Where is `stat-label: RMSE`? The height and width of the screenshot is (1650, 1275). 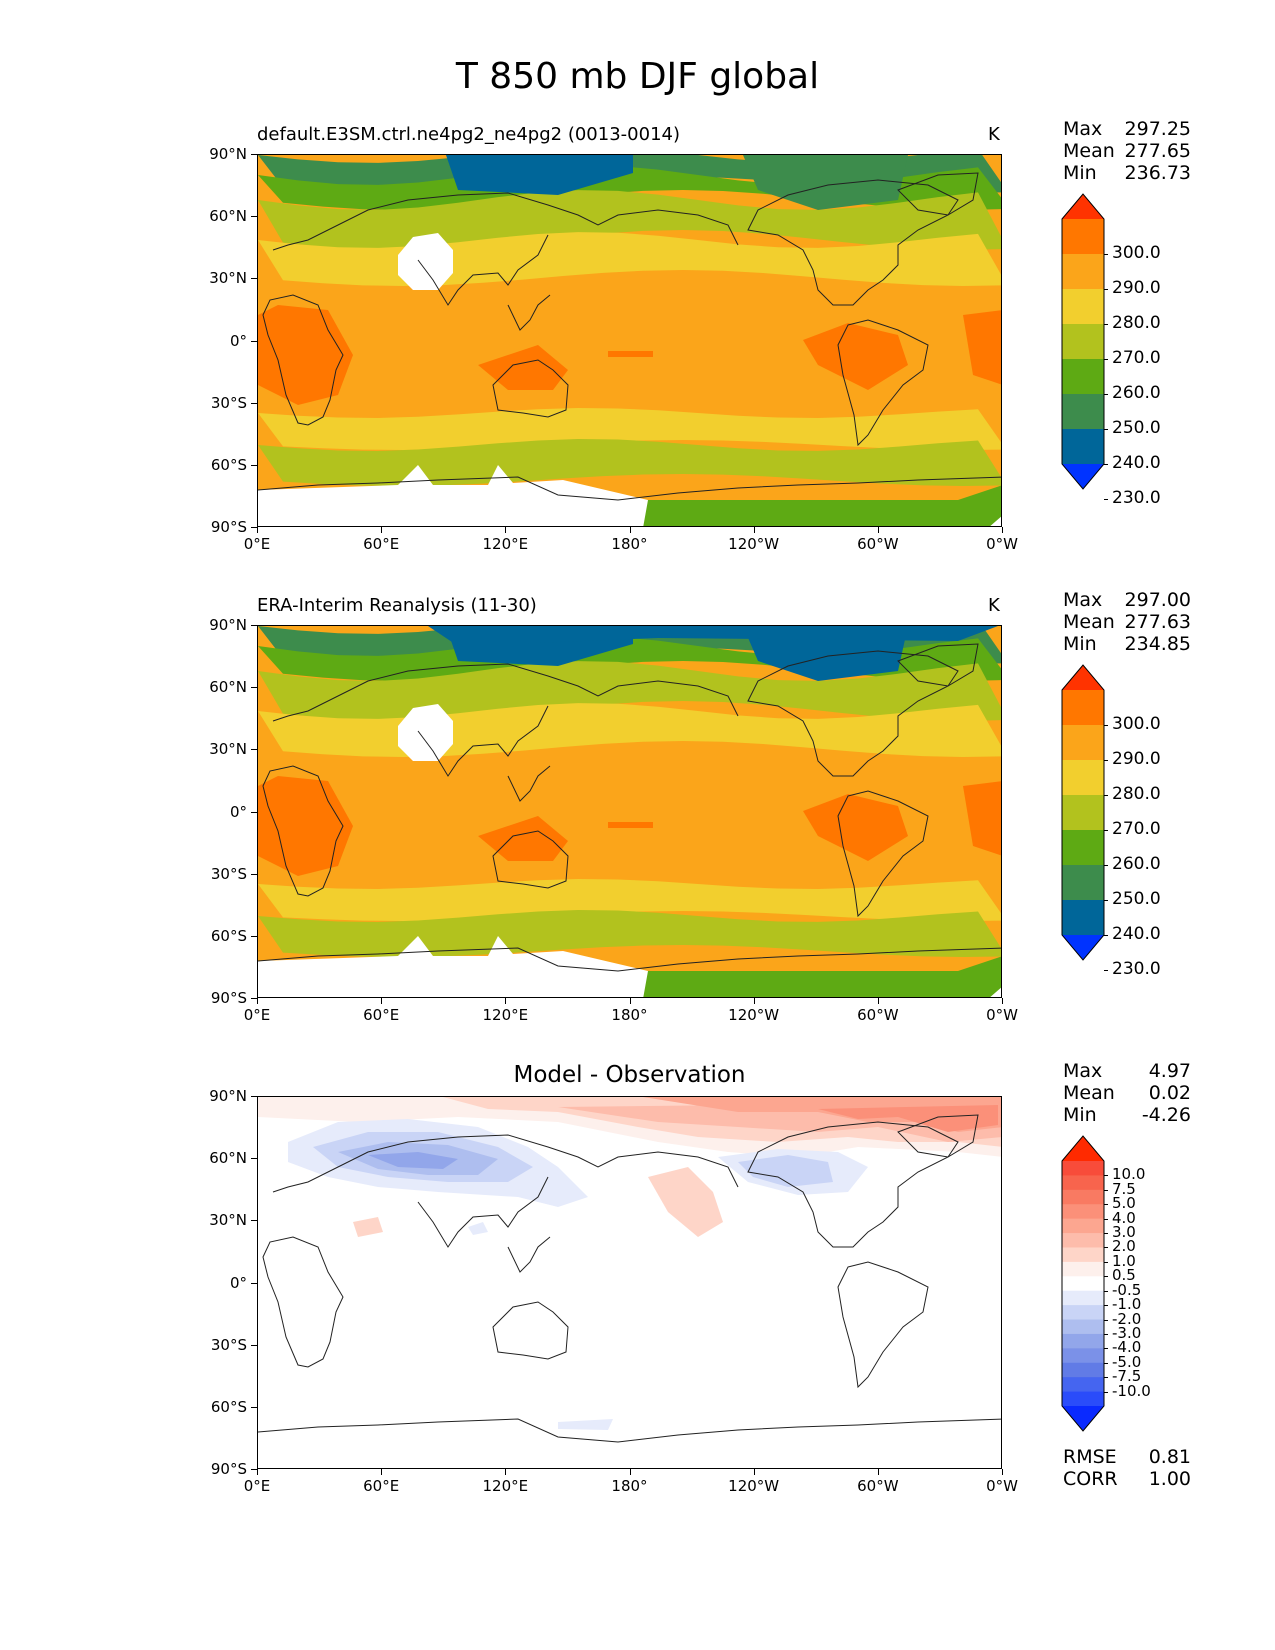 stat-label: RMSE is located at coordinates (1090, 1457).